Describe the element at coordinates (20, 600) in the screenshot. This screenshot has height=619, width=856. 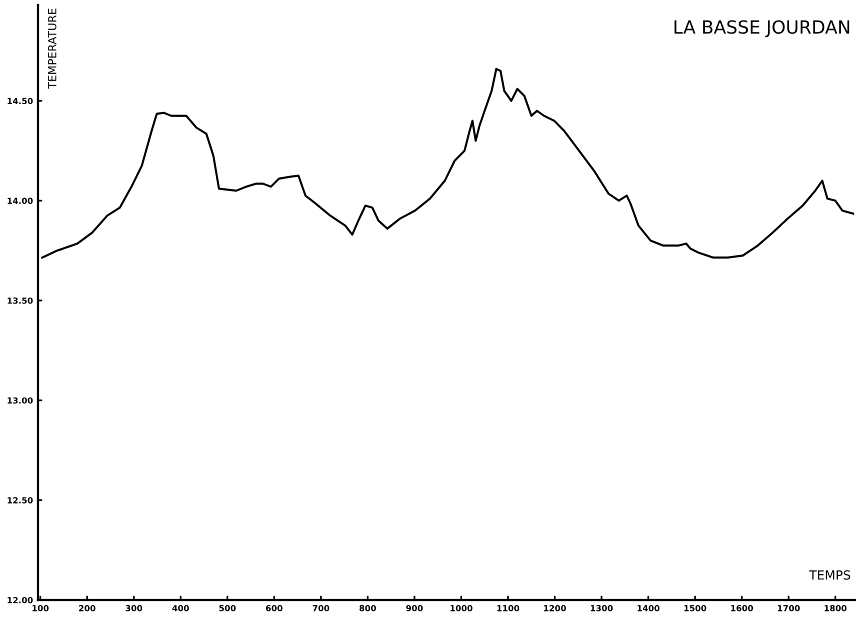
I see `y-tick-label: 12.00` at that location.